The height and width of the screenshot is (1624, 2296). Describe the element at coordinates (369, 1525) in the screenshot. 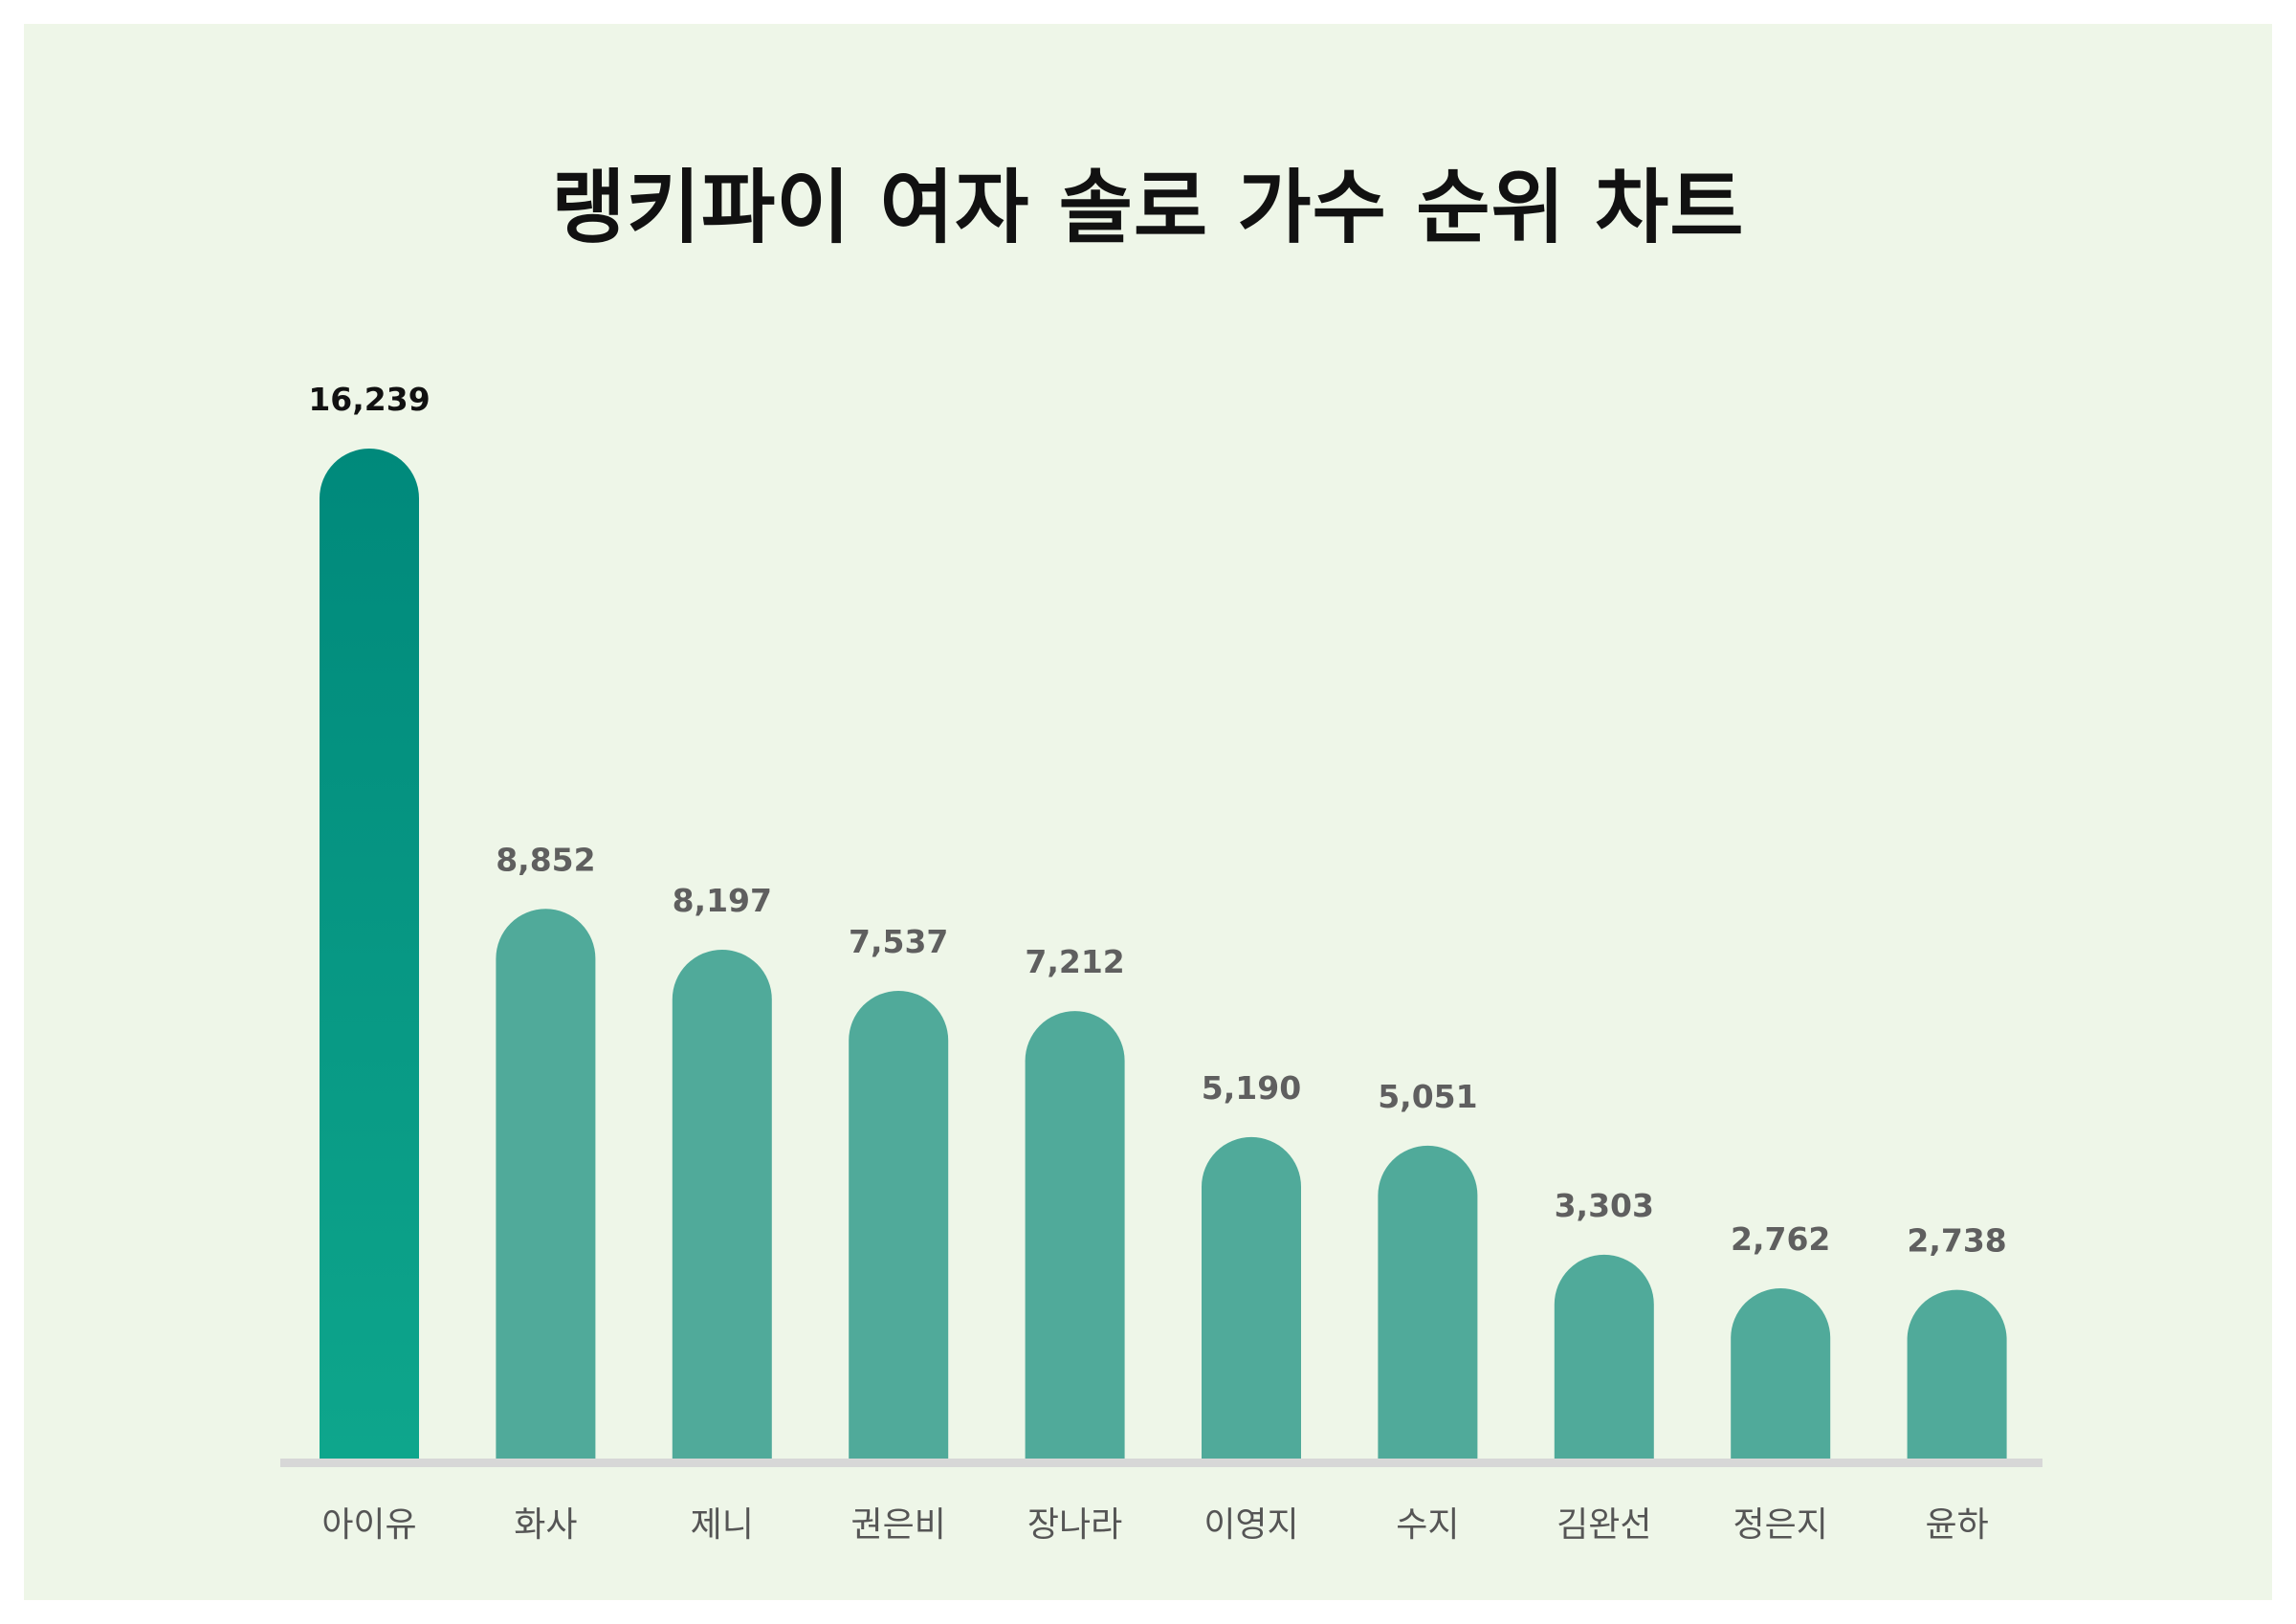

I see `category-label-1: 아이유` at that location.